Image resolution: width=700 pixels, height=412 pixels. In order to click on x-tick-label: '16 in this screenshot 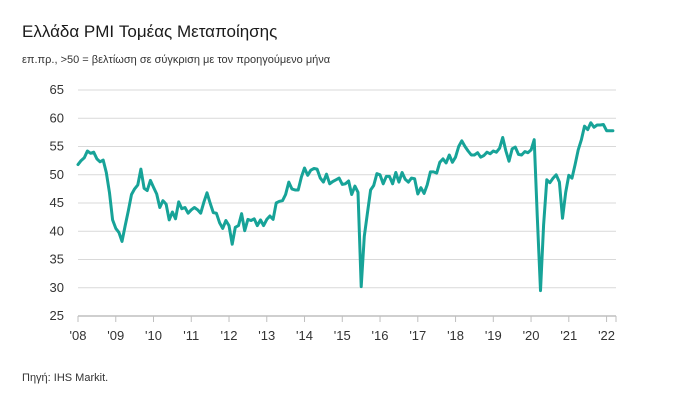, I will do `click(380, 335)`.